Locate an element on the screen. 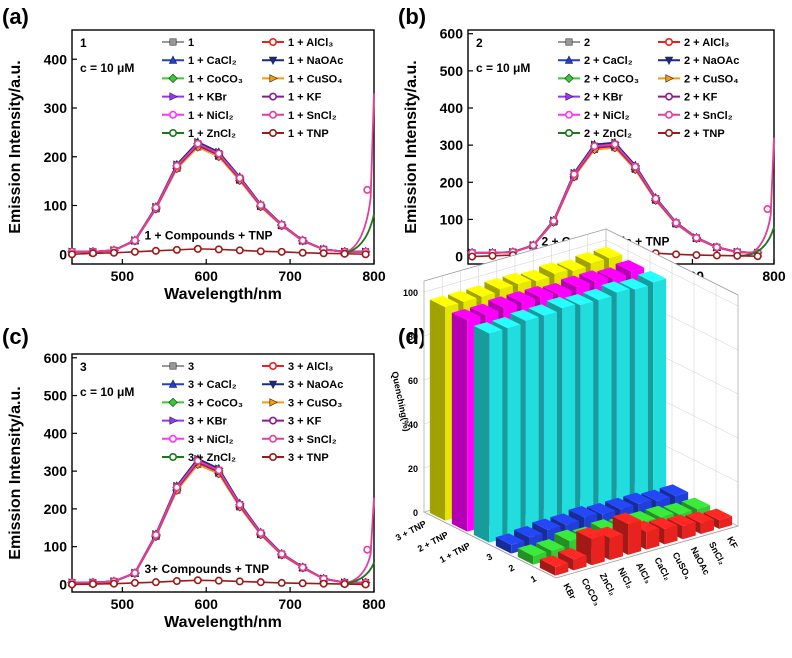 This screenshot has height=658, width=792. analyte-label: CuSO₄ is located at coordinates (682, 565).